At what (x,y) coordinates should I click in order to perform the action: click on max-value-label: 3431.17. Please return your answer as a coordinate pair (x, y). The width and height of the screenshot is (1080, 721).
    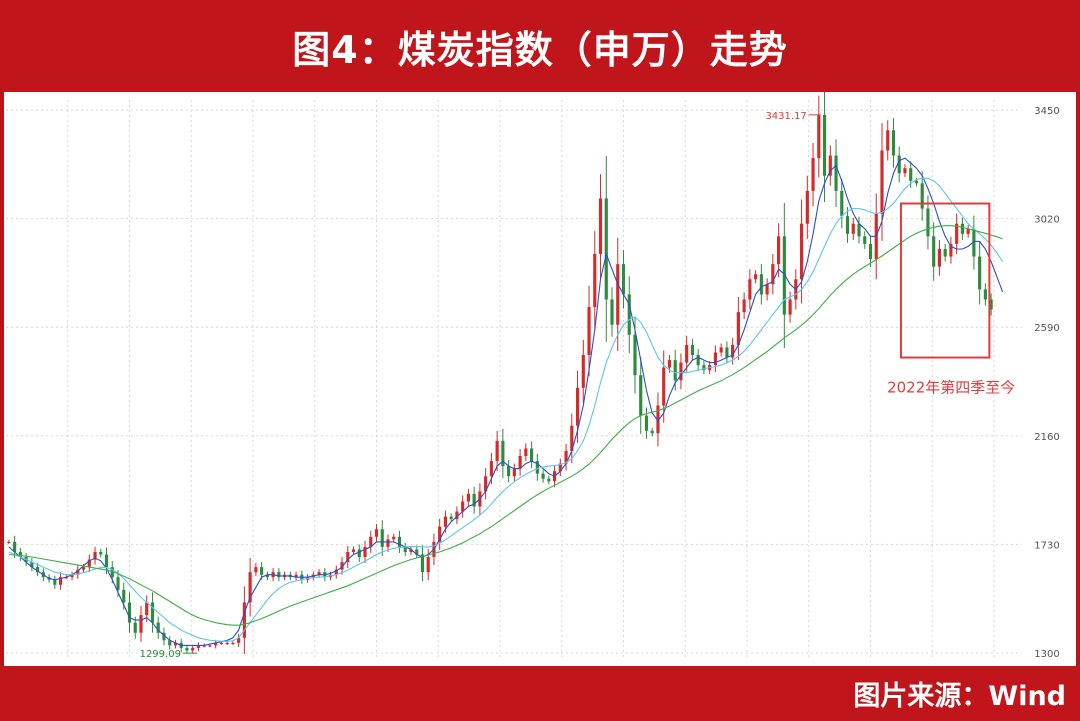
    Looking at the image, I should click on (785, 116).